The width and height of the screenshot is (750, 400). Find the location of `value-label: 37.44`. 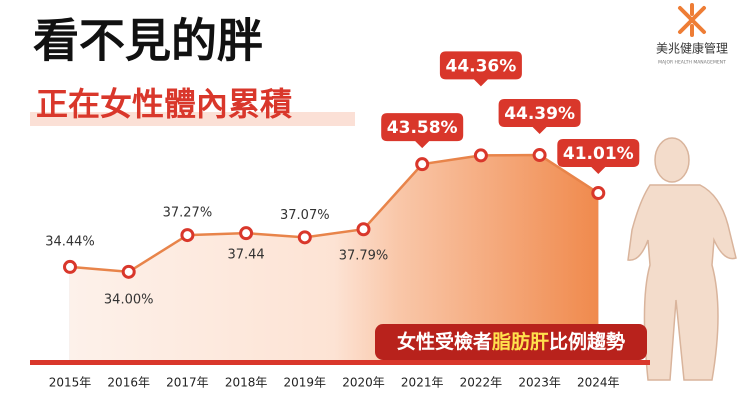

value-label: 37.44 is located at coordinates (245, 255).